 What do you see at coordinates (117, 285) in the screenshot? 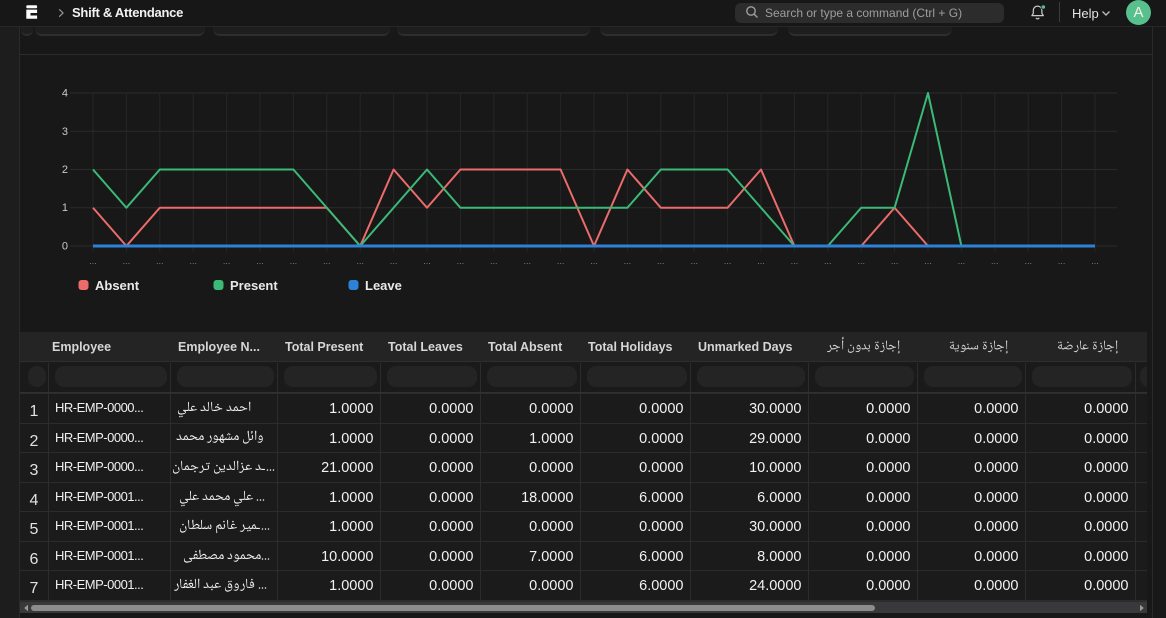
I see `svg-text: Absent` at bounding box center [117, 285].